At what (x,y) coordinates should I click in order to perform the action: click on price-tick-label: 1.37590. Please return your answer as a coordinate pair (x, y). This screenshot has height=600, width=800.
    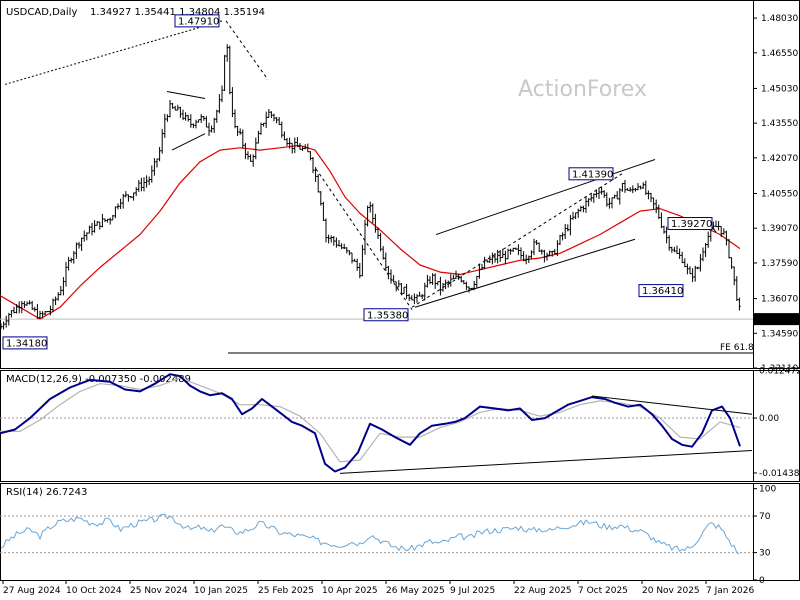
    Looking at the image, I should click on (779, 264).